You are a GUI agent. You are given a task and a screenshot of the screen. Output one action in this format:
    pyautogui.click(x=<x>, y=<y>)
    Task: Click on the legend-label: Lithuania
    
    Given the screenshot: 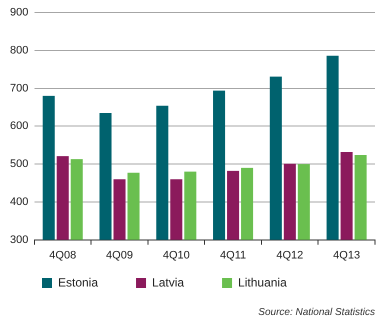 What is the action you would take?
    pyautogui.click(x=263, y=282)
    